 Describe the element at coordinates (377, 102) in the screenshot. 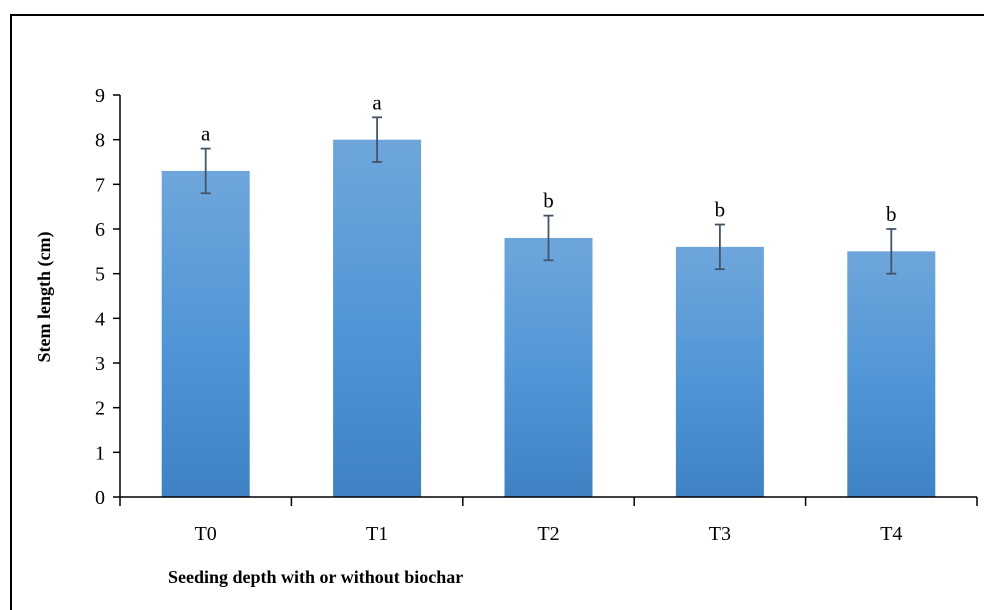

I see `significance-label-t1: a` at that location.